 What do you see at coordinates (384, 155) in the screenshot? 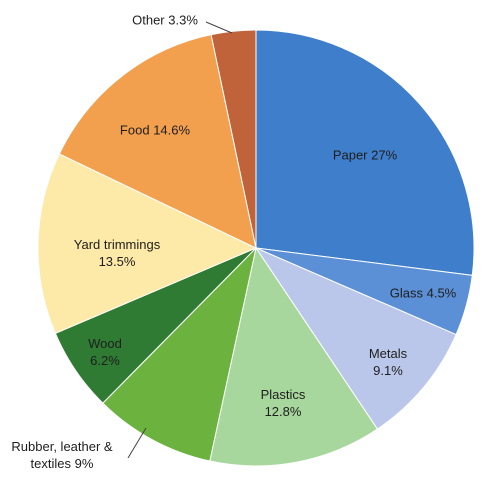
I see `value-label: 27%` at bounding box center [384, 155].